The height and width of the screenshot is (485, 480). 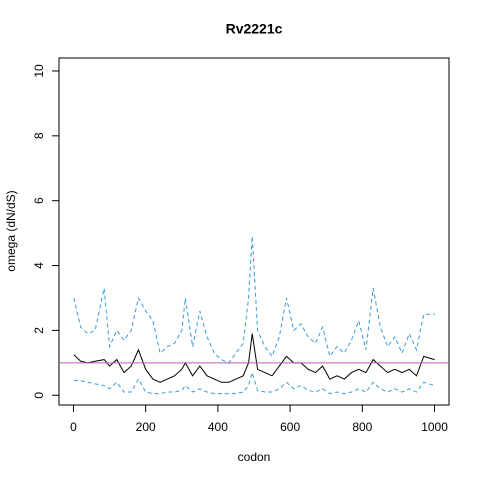 What do you see at coordinates (254, 29) in the screenshot?
I see `chart-title: Rv2221c` at bounding box center [254, 29].